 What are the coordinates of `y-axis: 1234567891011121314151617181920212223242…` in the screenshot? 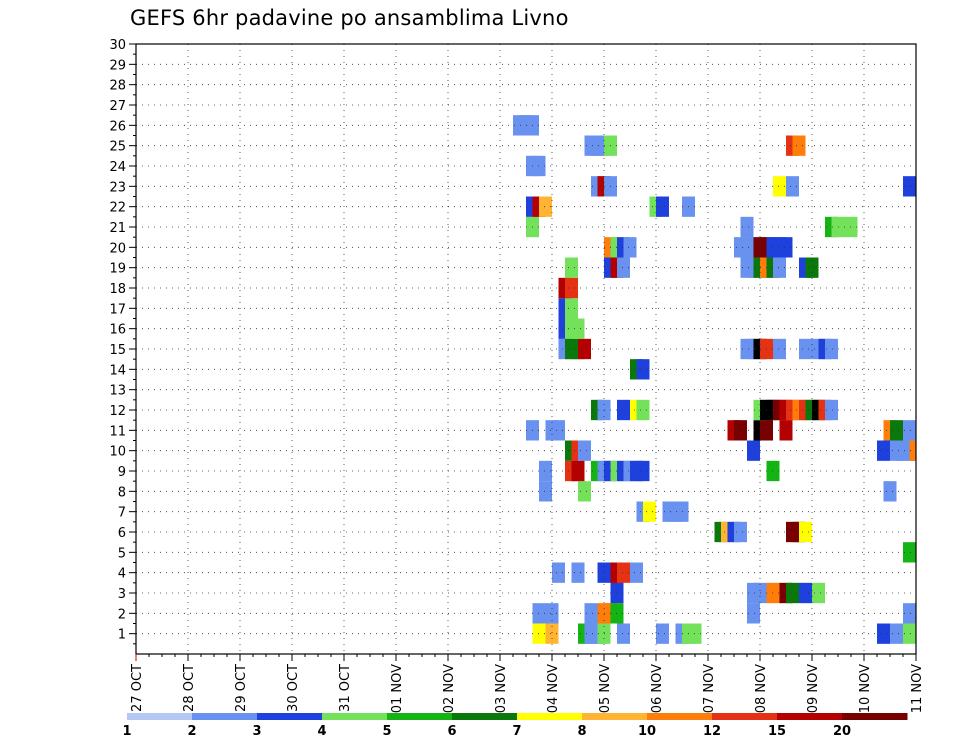 It's located at (122, 341).